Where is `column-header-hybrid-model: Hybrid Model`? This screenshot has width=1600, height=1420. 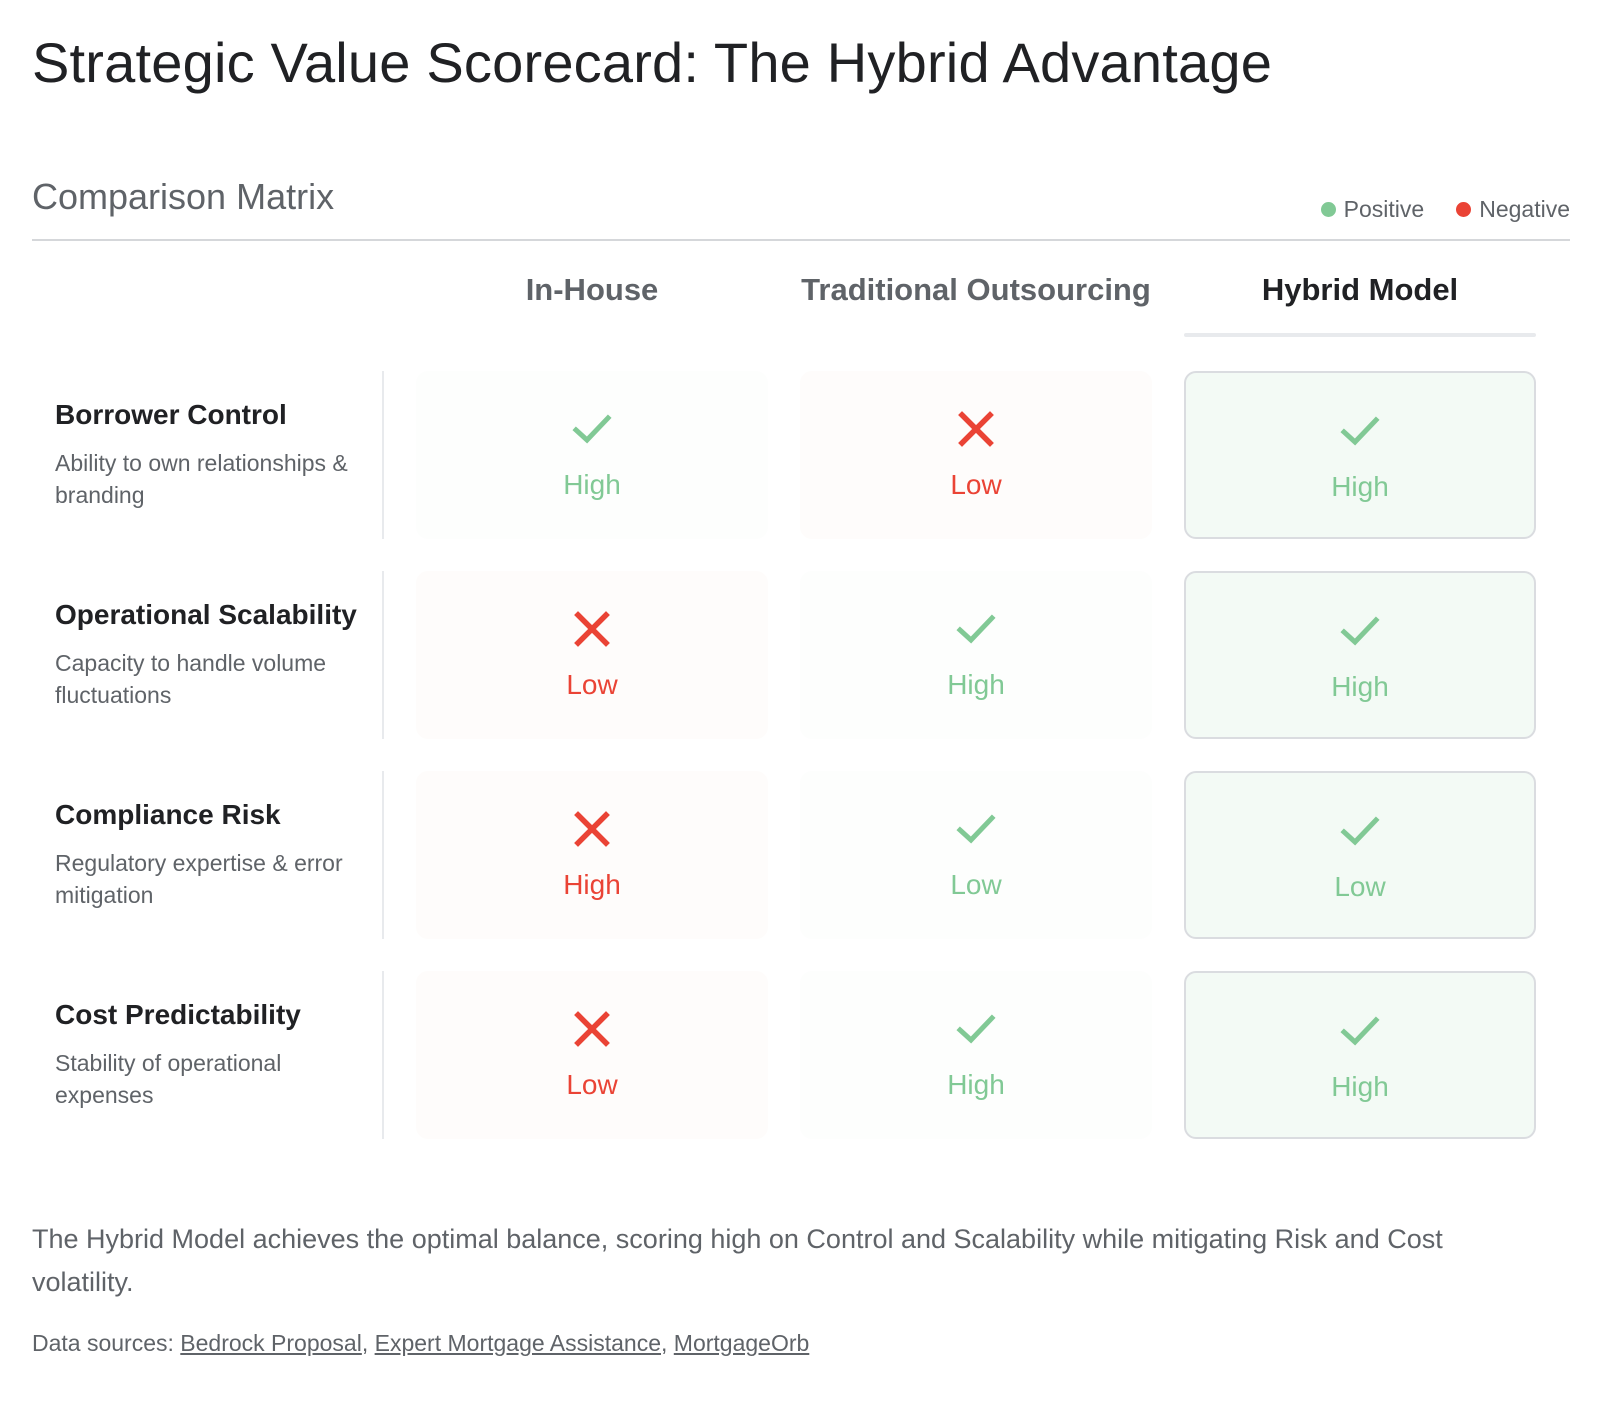 column-header-hybrid-model: Hybrid Model is located at coordinates (1360, 289).